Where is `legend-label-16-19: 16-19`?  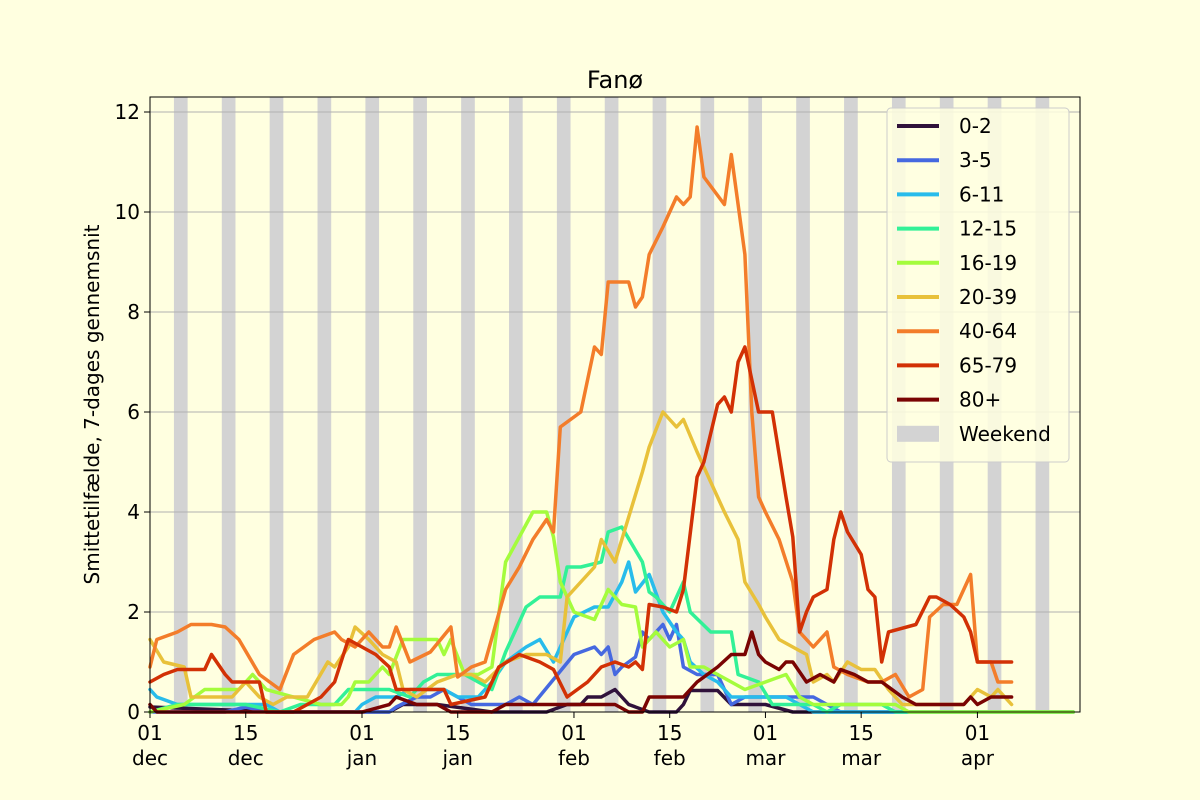
legend-label-16-19: 16-19 is located at coordinates (988, 263).